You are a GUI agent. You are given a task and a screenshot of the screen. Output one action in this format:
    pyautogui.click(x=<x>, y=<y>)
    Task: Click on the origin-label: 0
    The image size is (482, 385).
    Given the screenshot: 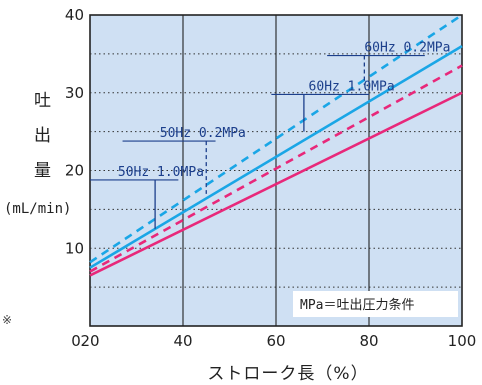 What is the action you would take?
    pyautogui.click(x=76, y=341)
    